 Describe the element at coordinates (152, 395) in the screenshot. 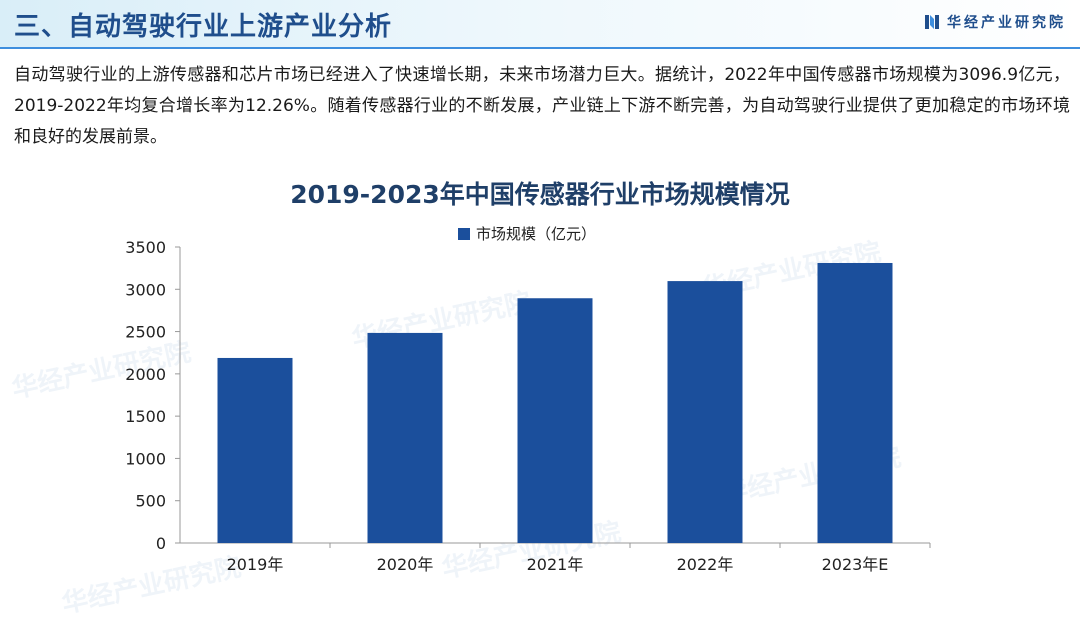

I see `y-axis-ticks: 0 500 1000 1500 2000 2500 3000 3500` at that location.